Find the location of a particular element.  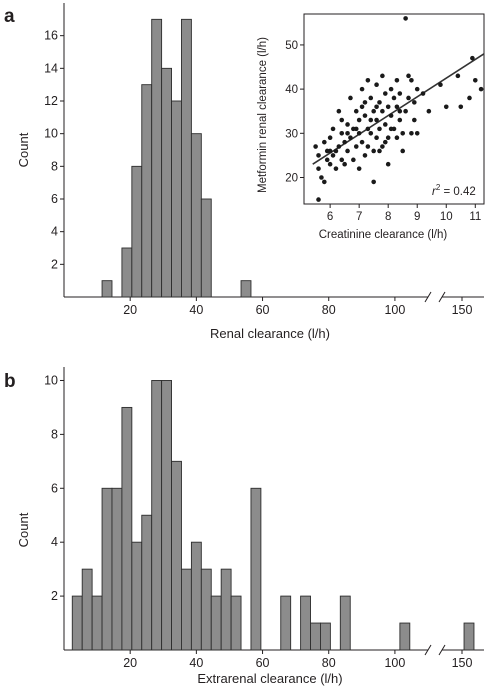

panel-a-x-axis-title: Renal clearance (l/h) is located at coordinates (270, 333).